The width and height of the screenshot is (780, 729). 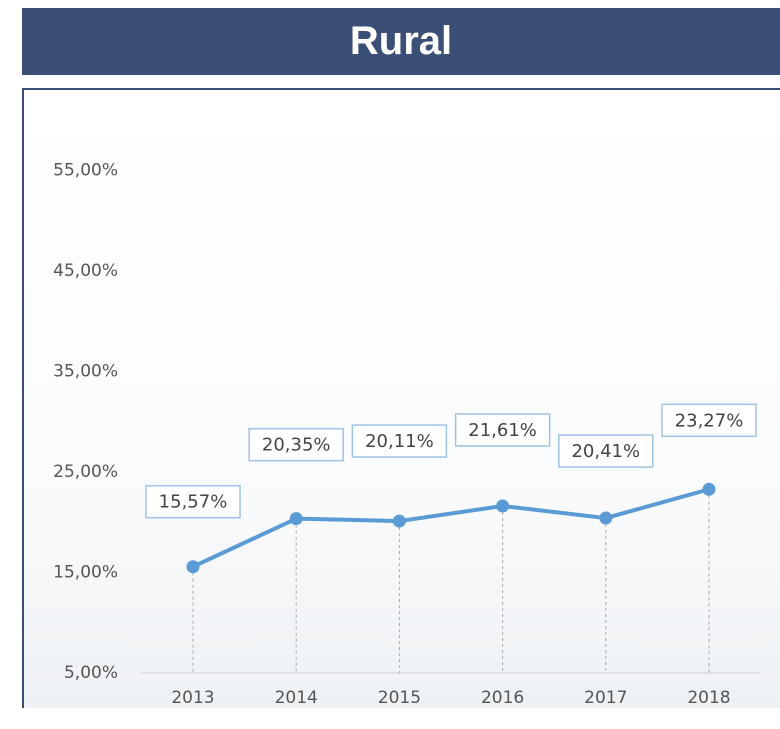 I want to click on y-tick-label: 15,00%, so click(x=85, y=572).